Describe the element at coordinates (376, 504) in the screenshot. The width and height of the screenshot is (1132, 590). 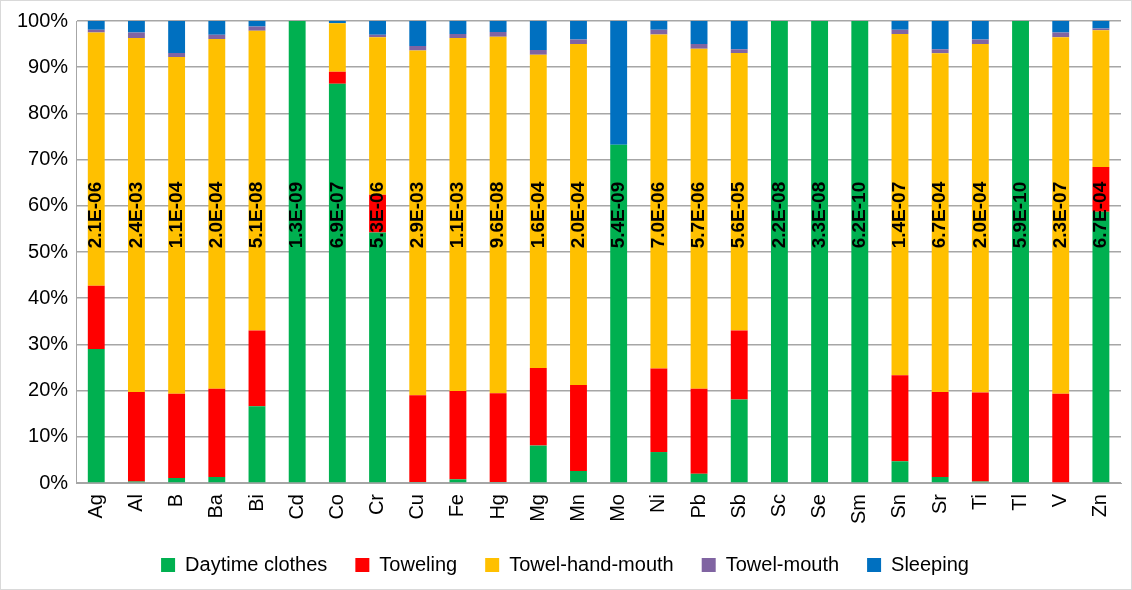
I see `x-tick-label: Cr` at that location.